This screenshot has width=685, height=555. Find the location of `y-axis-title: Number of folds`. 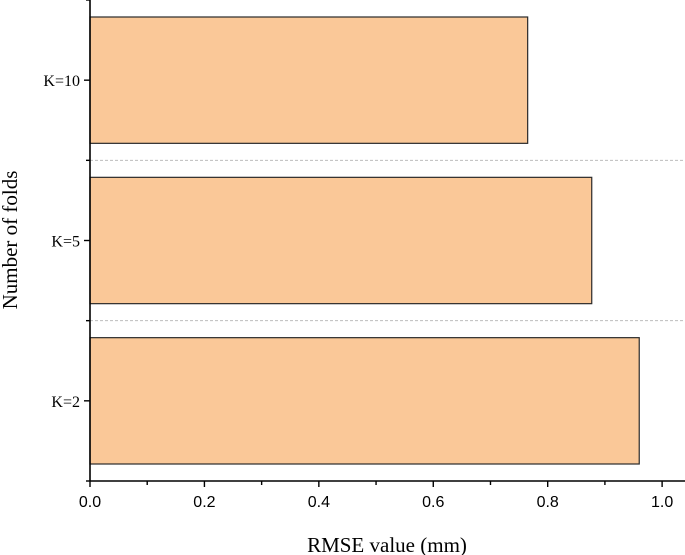

y-axis-title: Number of folds is located at coordinates (11, 240).